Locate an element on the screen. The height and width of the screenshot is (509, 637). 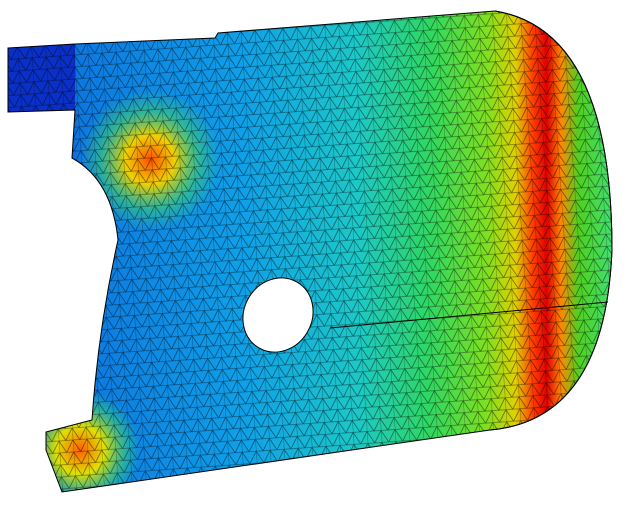
seam is located at coordinates (469, 315).